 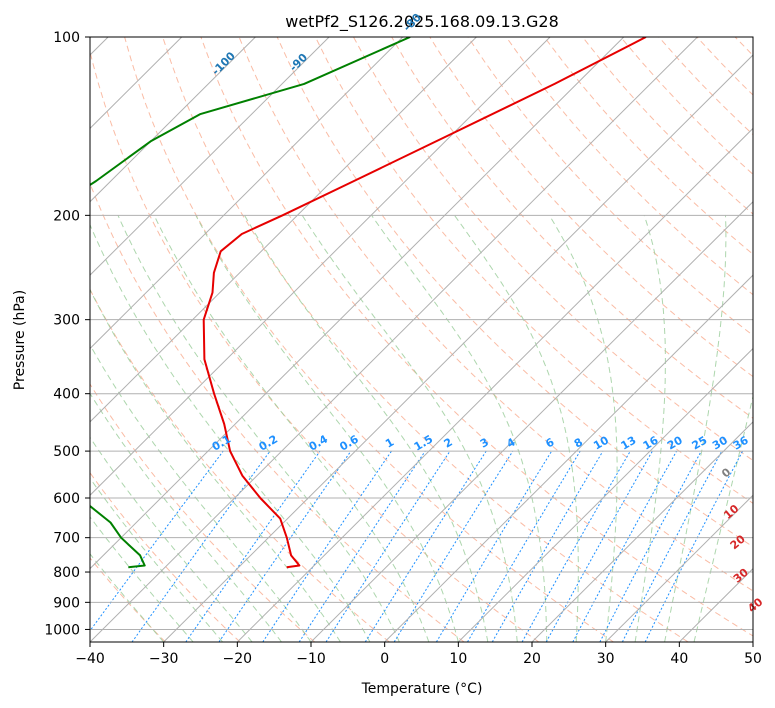 I want to click on x-tick-label: 10, so click(x=458, y=659).